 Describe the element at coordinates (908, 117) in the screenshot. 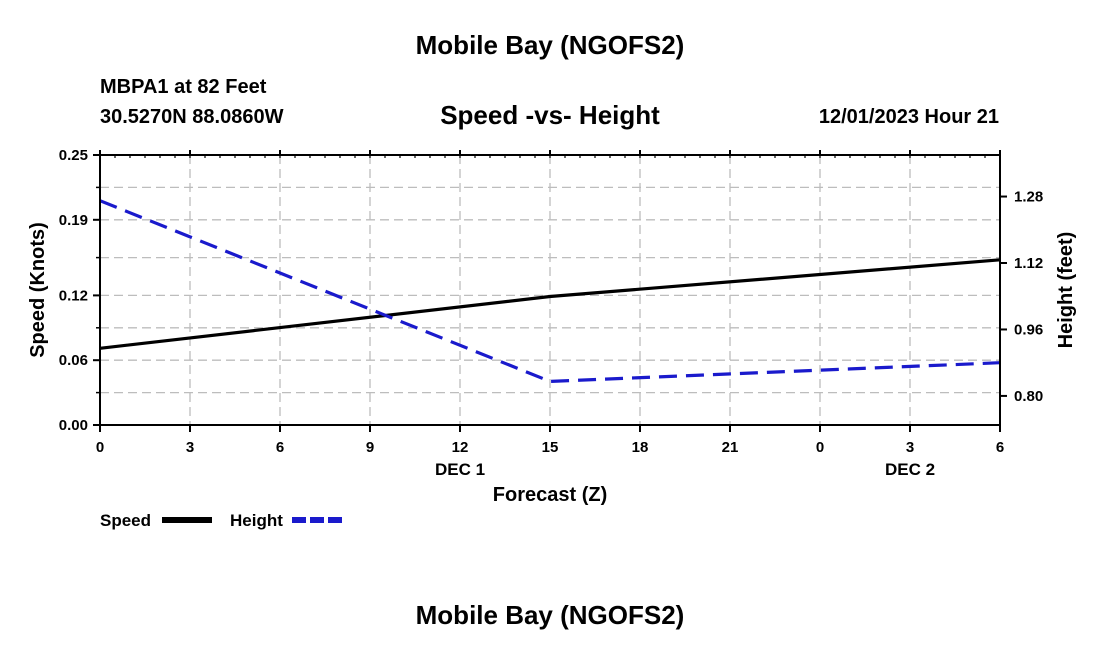

I see `forecast-datetime: 12/01/2023 Hour 21` at that location.